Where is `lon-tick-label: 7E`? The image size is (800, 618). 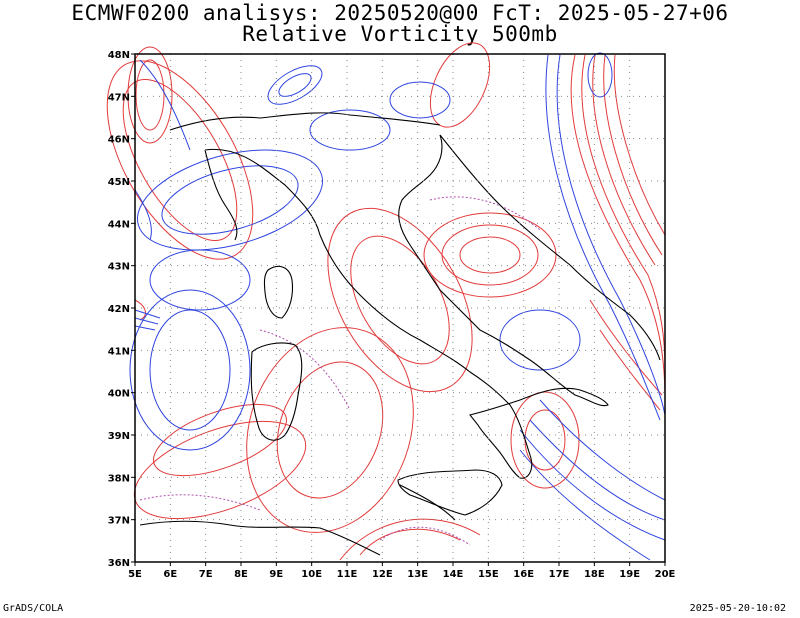 lon-tick-label: 7E is located at coordinates (206, 574).